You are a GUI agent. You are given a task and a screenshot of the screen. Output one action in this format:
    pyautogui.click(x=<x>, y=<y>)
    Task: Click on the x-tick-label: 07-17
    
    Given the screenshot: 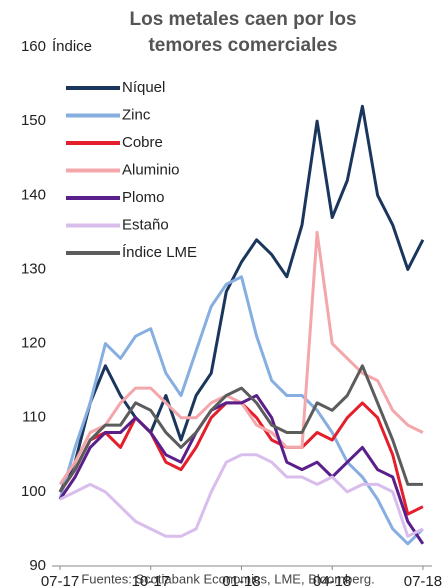 What is the action you would take?
    pyautogui.click(x=60, y=580)
    